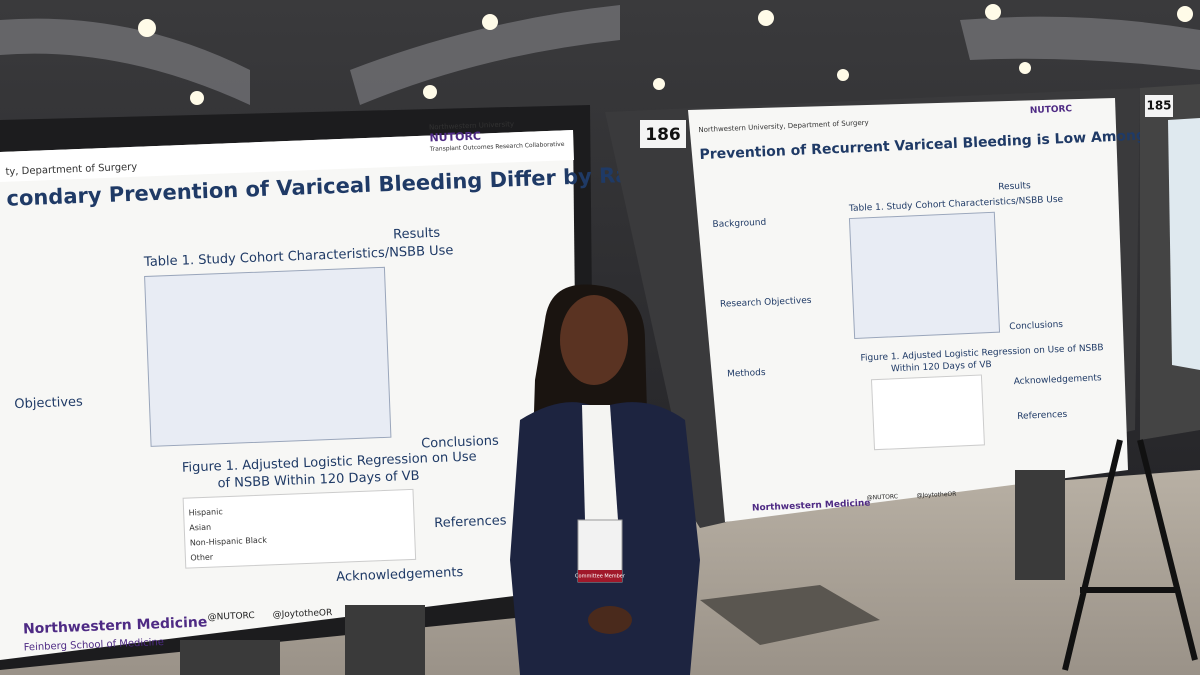 This screenshot has width=1200, height=675. I want to click on section-heading: Objectives, so click(48, 403).